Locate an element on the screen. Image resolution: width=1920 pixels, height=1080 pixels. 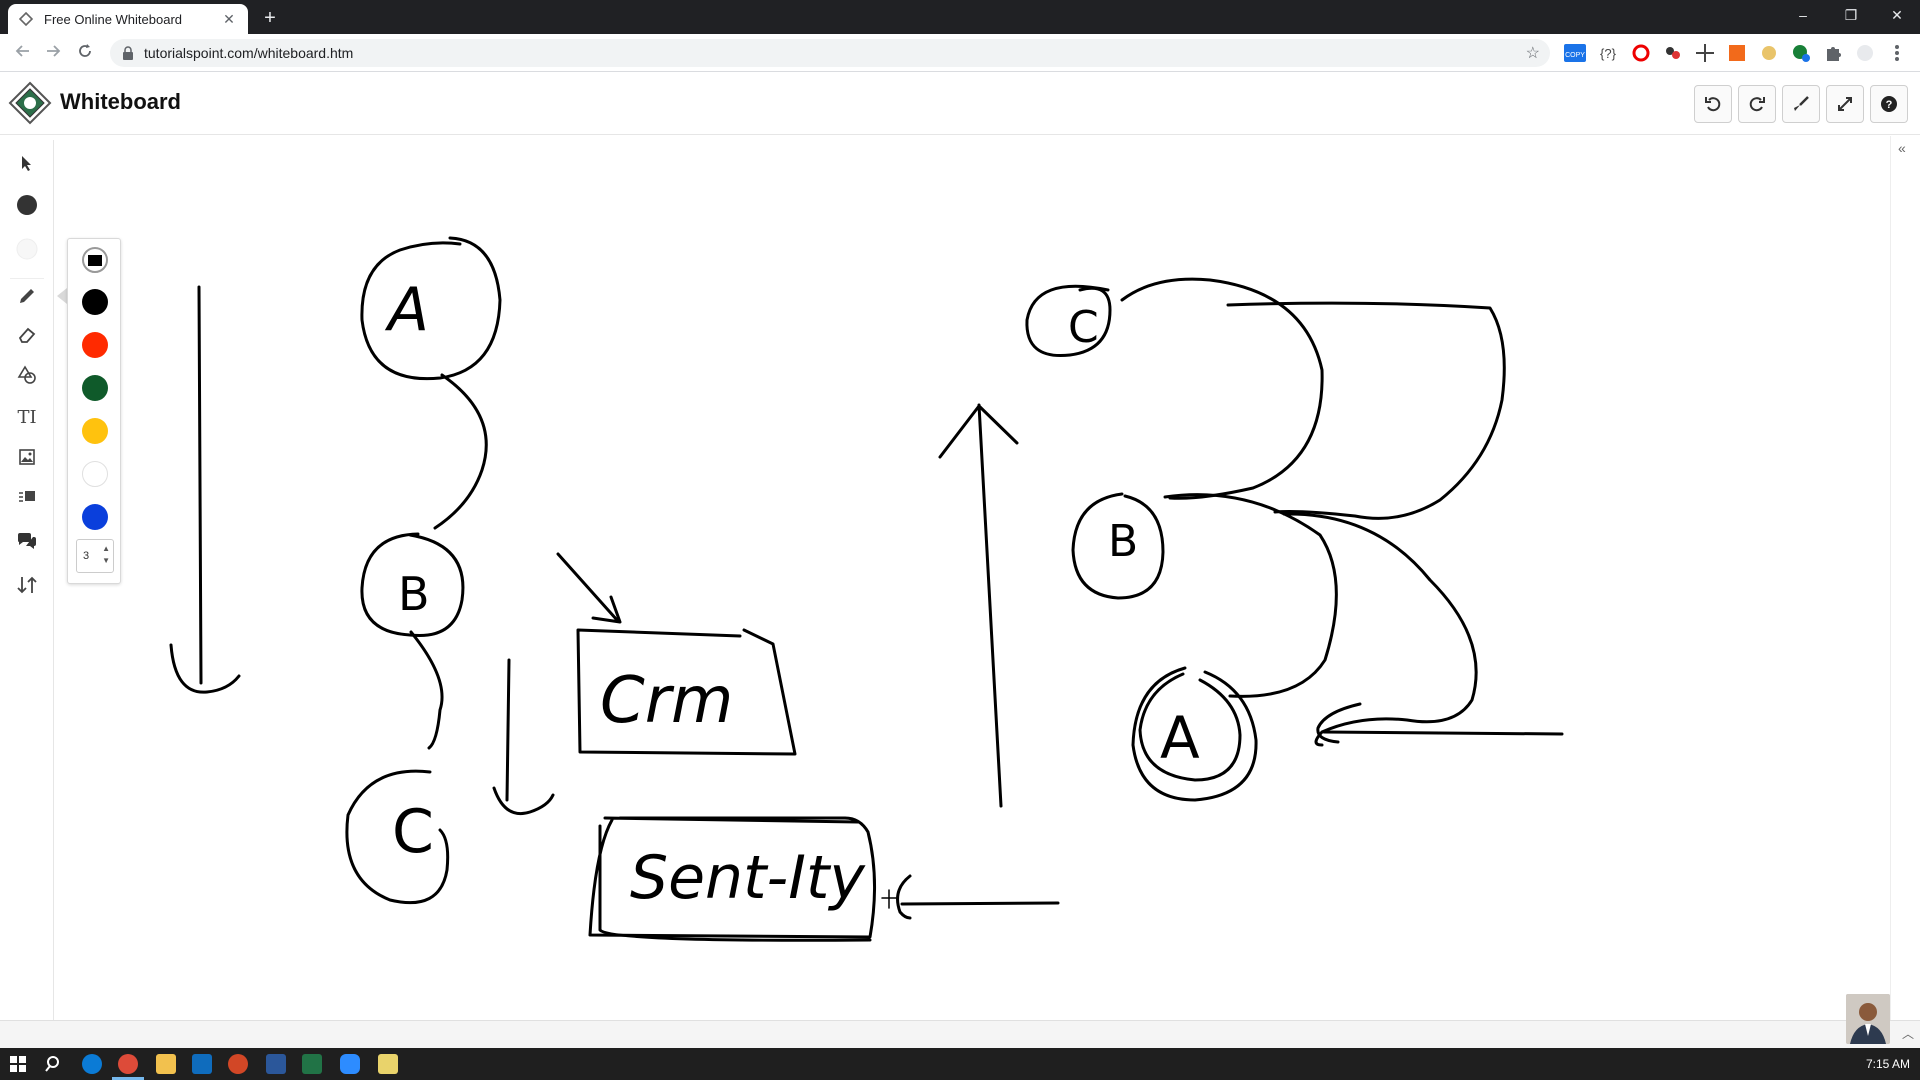
text-tool: TI is located at coordinates (27, 417).